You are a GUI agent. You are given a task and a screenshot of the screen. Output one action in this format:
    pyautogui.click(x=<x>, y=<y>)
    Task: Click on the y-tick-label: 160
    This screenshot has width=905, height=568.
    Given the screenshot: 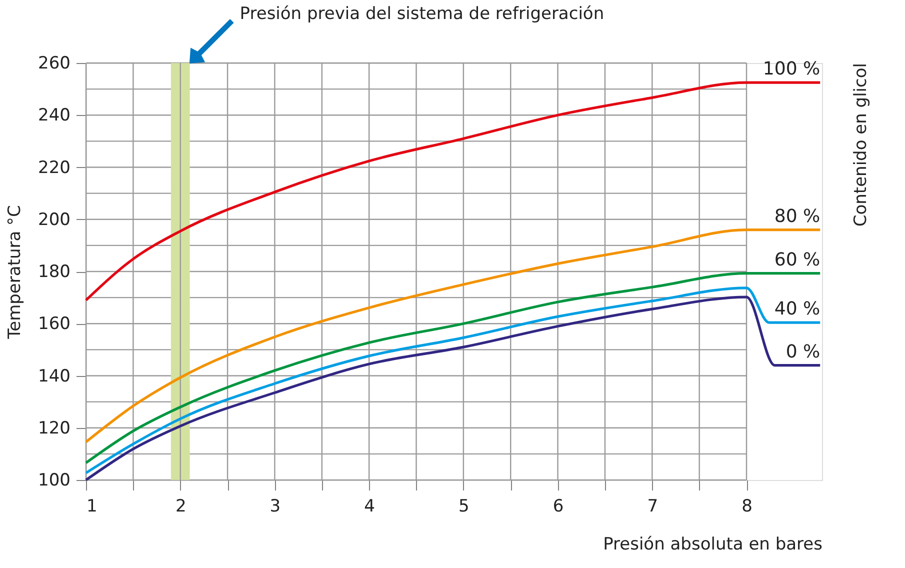 What is the action you would take?
    pyautogui.click(x=54, y=324)
    